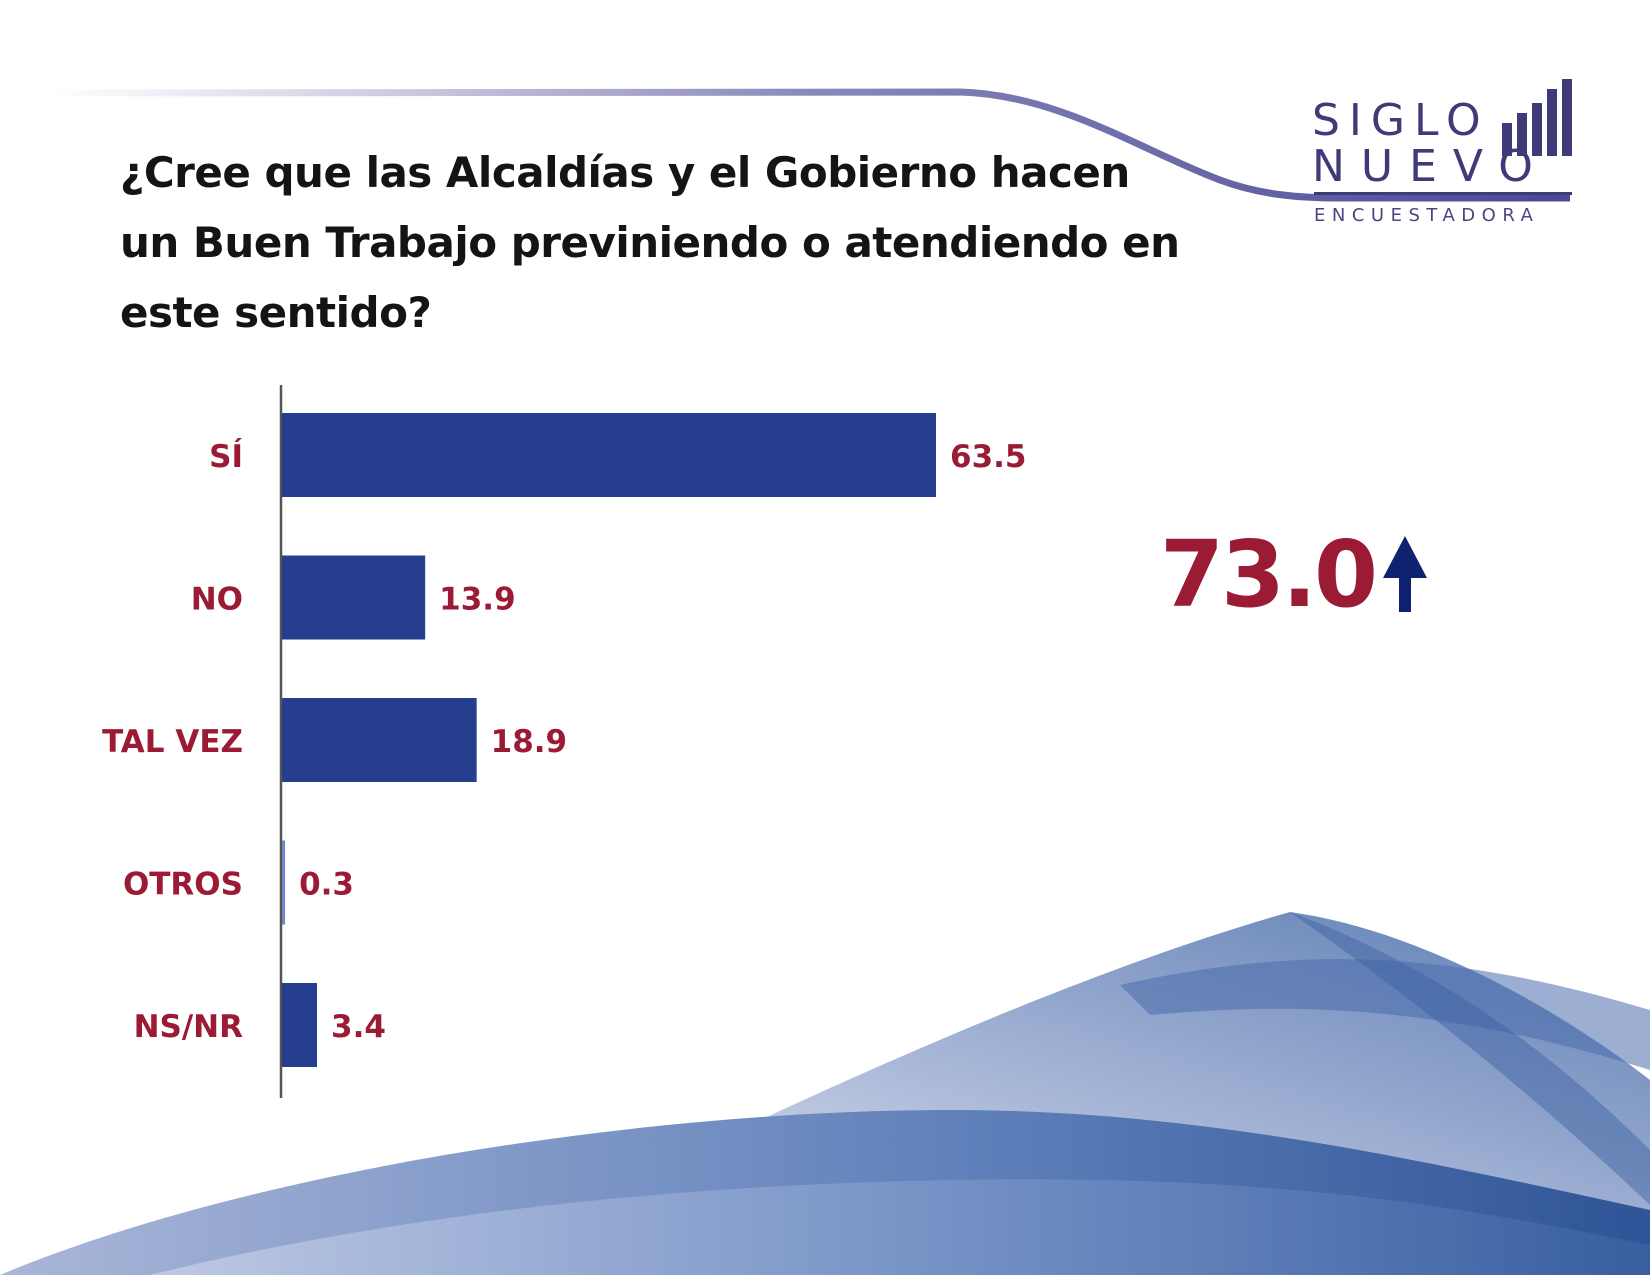 The width and height of the screenshot is (1650, 1275). Describe the element at coordinates (1430, 166) in the screenshot. I see `logo-line-nuevo: NUEVO` at that location.